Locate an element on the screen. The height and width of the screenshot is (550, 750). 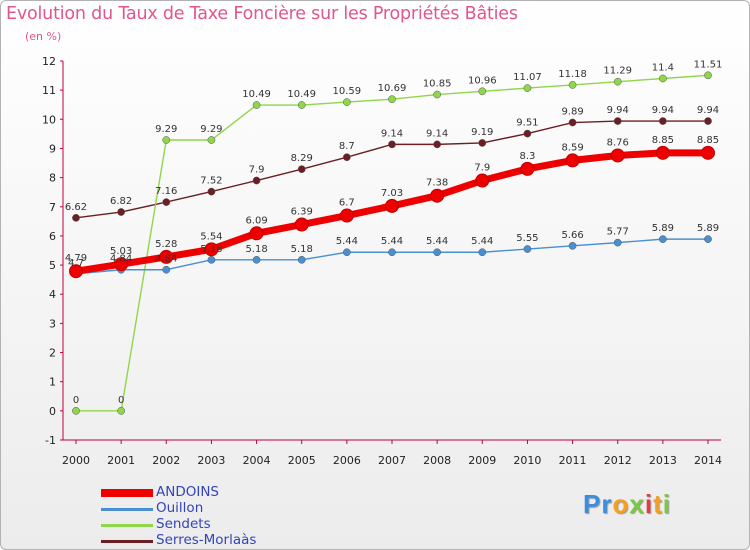
data-label-ouillon: 4.84 is located at coordinates (166, 259).